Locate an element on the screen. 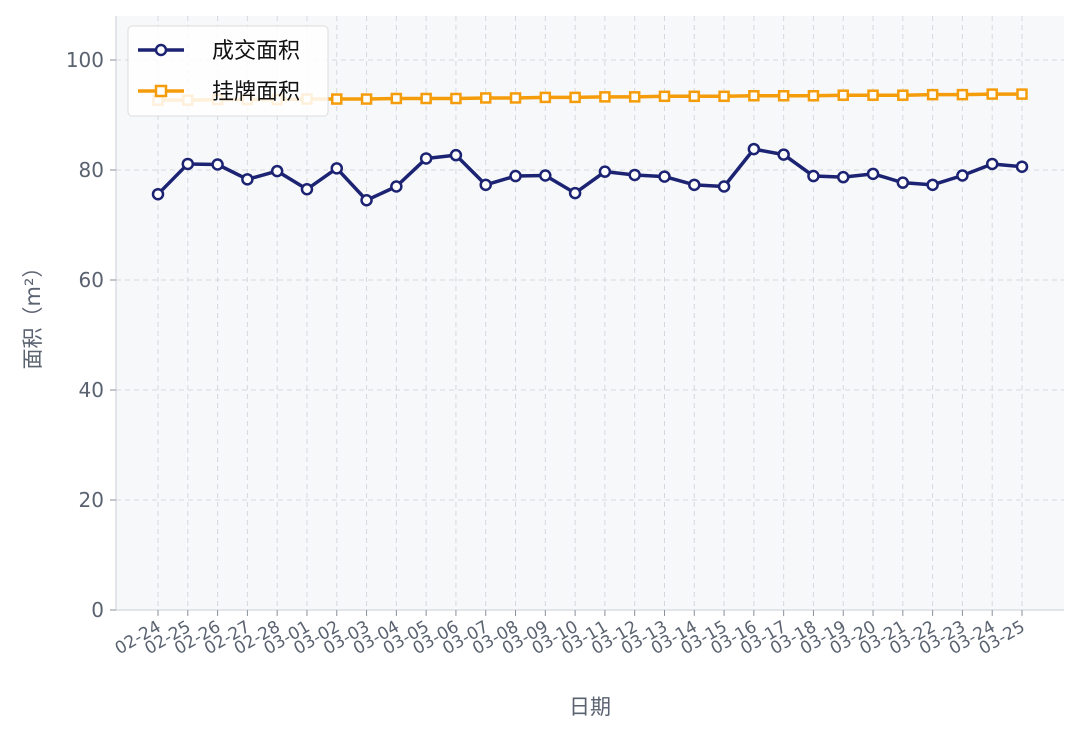 The image size is (1080, 736). y-tick-label: 40 is located at coordinates (91, 390).